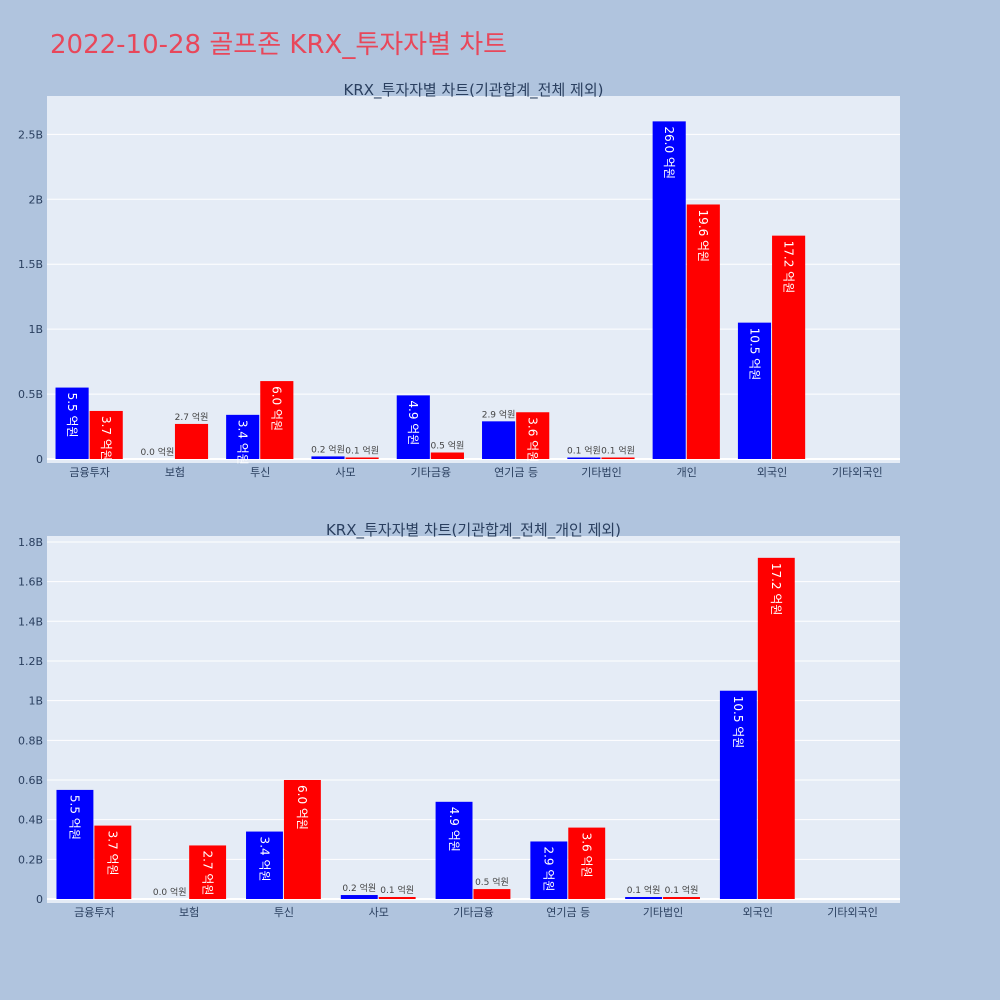  Describe the element at coordinates (30, 394) in the screenshot. I see `y-tick-label: 0.5B` at that location.